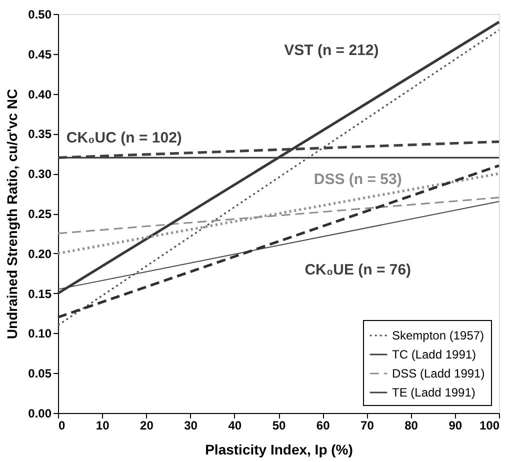 The image size is (515, 462). Describe the element at coordinates (235, 425) in the screenshot. I see `x-tick-label: 40` at that location.